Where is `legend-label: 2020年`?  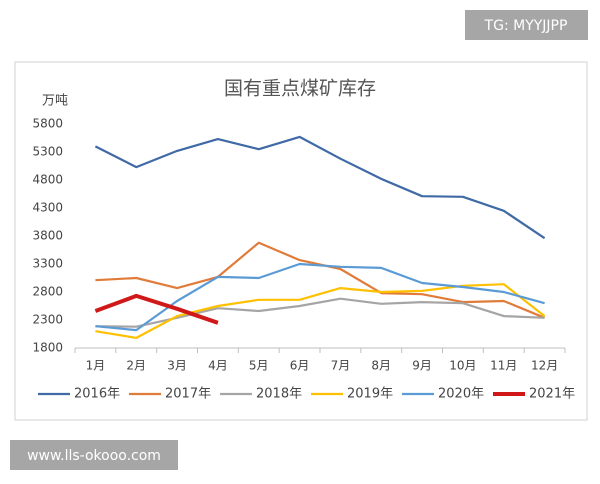
legend-label: 2020年 is located at coordinates (461, 394).